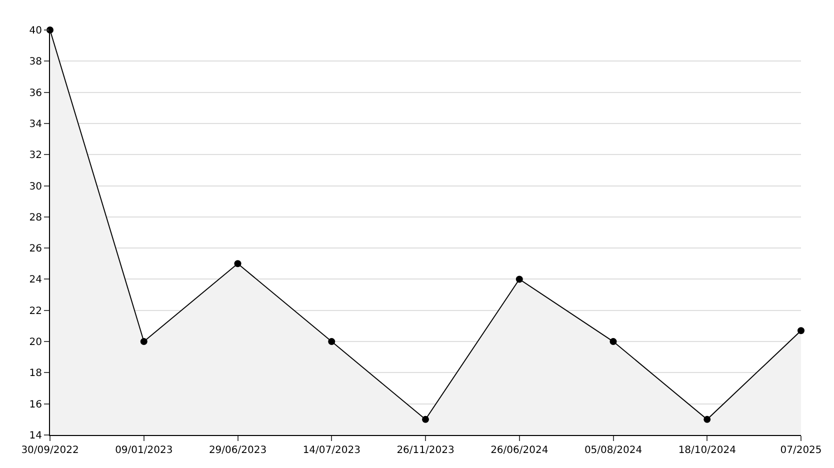 The image size is (834, 468). Describe the element at coordinates (50, 450) in the screenshot. I see `x-tick-label: 30/09/2022` at that location.